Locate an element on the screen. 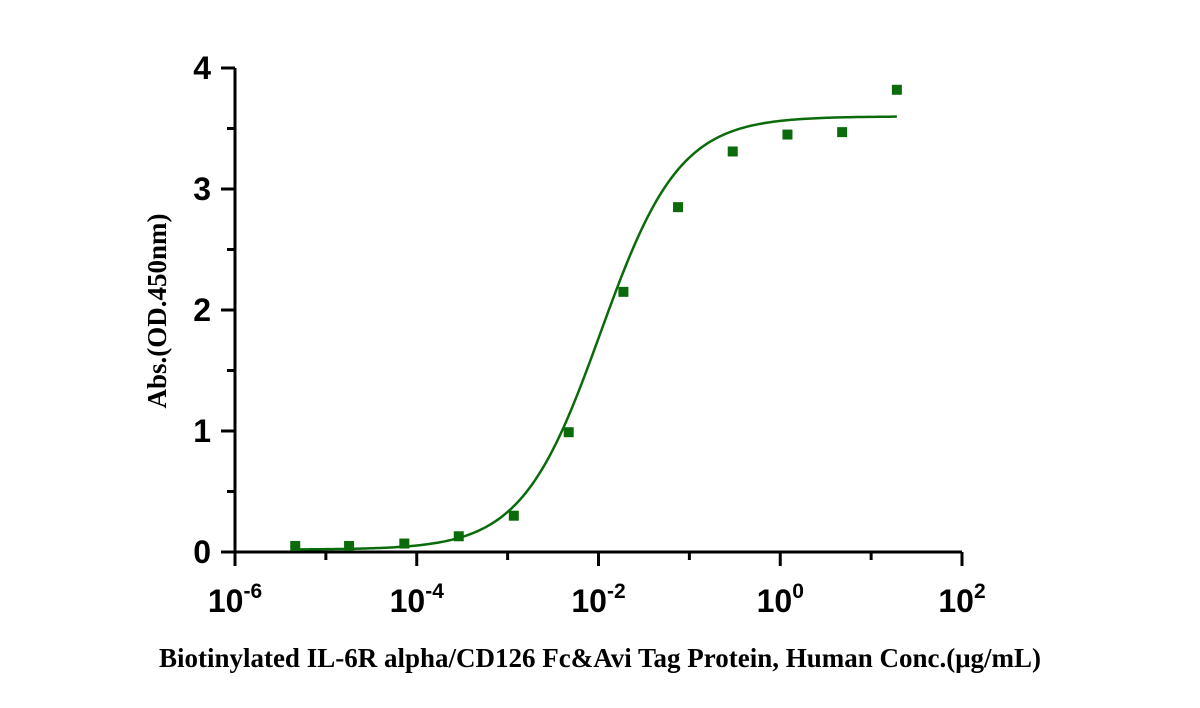 The height and width of the screenshot is (708, 1200). y-tick-label: 2 is located at coordinates (202, 310).